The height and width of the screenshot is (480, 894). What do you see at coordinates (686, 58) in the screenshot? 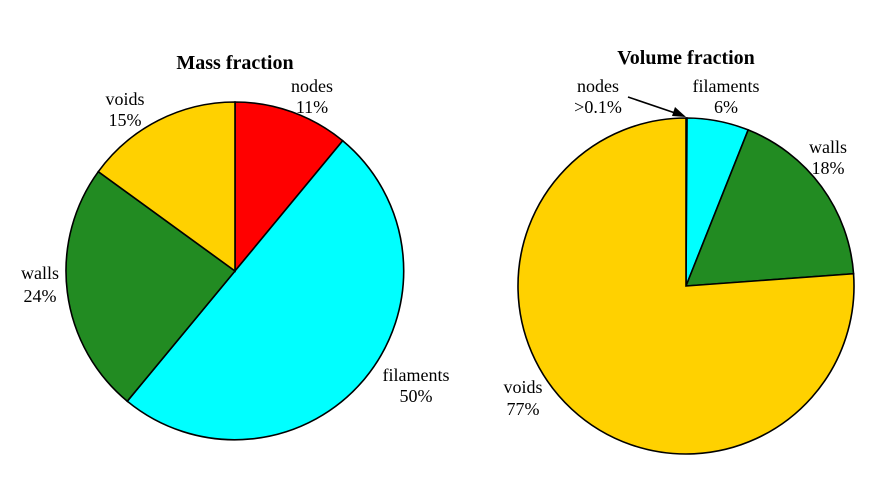
I see `volume-chart-title: Volume fraction` at bounding box center [686, 58].